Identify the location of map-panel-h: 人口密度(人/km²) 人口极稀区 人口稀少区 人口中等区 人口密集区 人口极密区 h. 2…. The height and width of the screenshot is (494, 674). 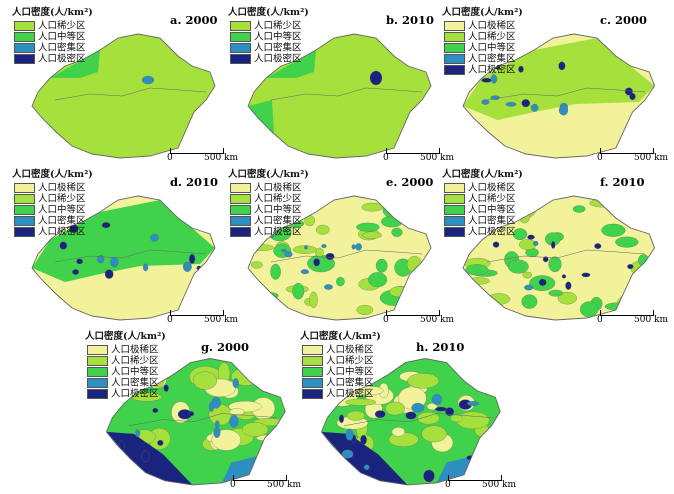
(408, 411).